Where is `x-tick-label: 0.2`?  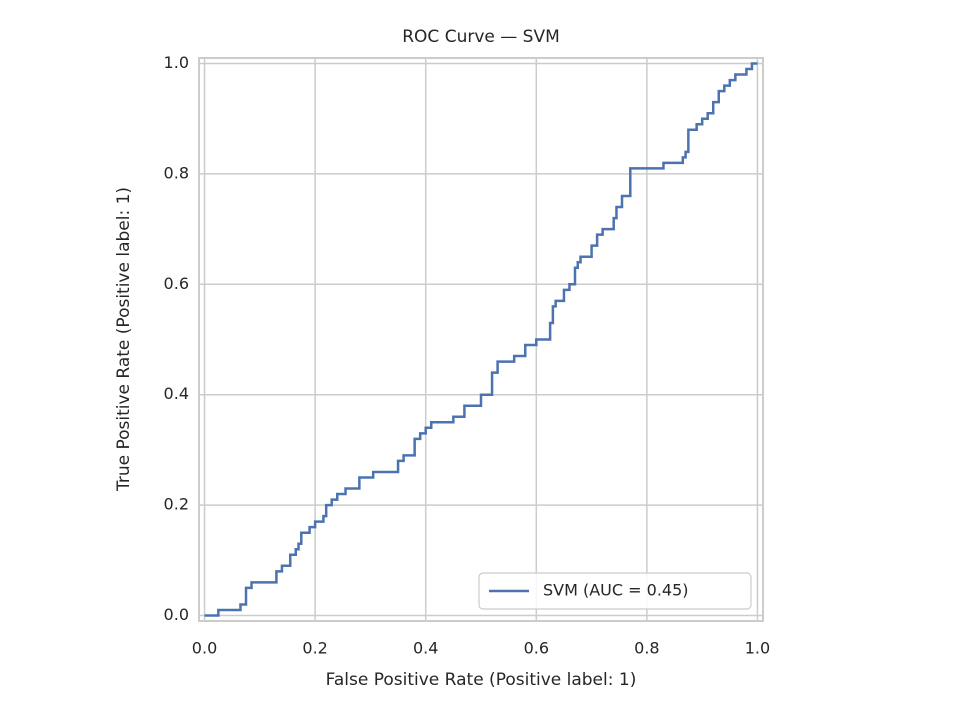 x-tick-label: 0.2 is located at coordinates (314, 648).